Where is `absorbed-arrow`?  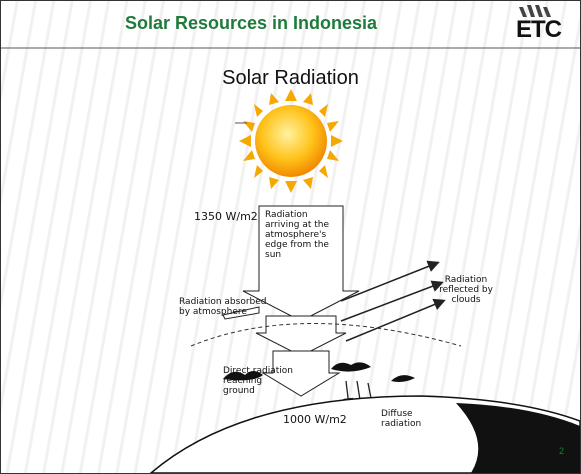 absorbed-arrow is located at coordinates (241, 313).